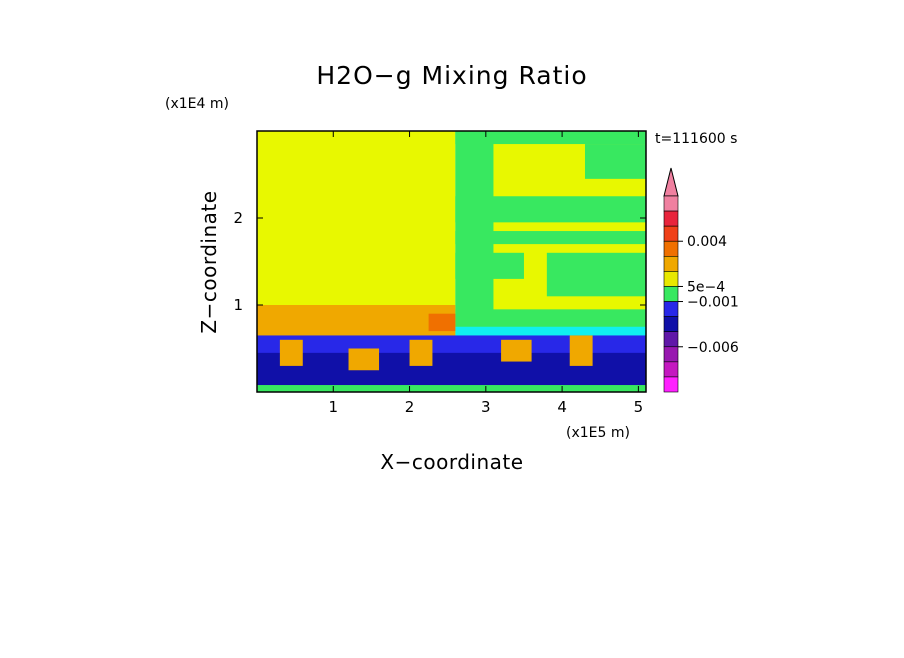 Image resolution: width=904 pixels, height=658 pixels. I want to click on colorbar-arrow, so click(671, 182).